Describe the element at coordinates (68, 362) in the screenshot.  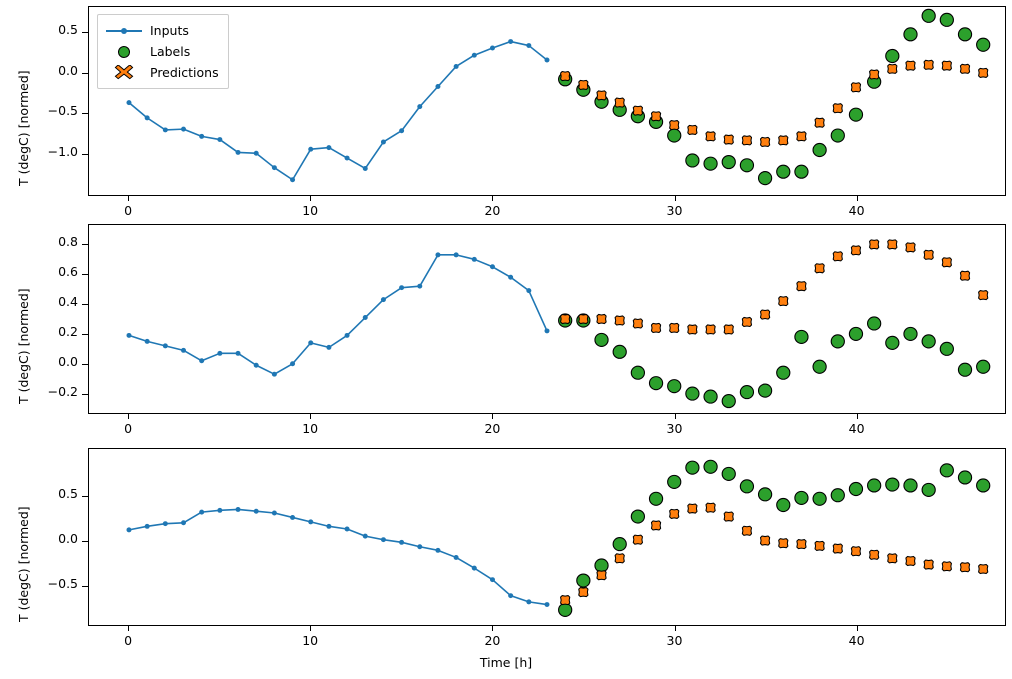
I see `ytick-label: 0.0` at that location.